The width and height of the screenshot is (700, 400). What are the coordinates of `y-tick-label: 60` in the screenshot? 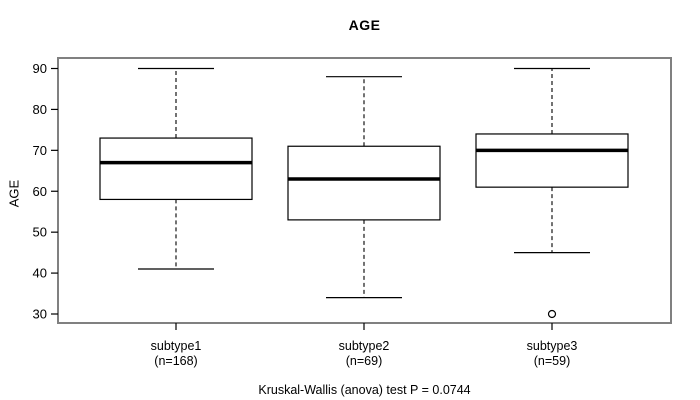 It's located at (40, 191).